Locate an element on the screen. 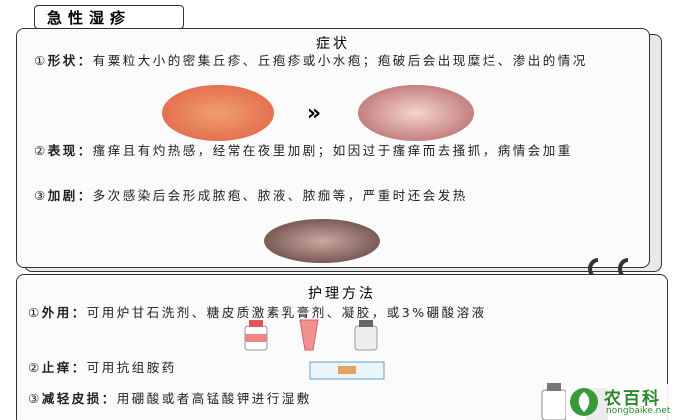 The image size is (680, 420). logo-icon is located at coordinates (584, 402).